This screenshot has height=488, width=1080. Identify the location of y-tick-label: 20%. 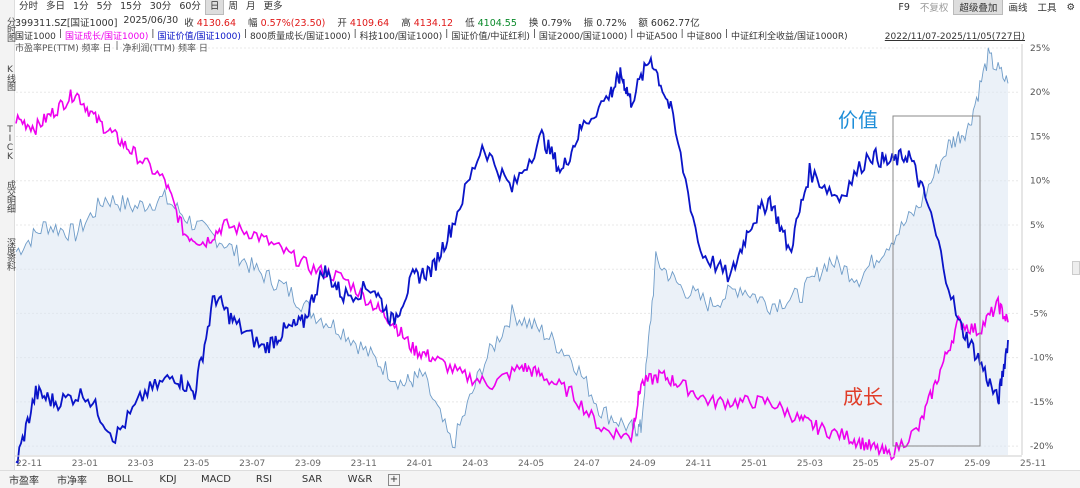
(1040, 93).